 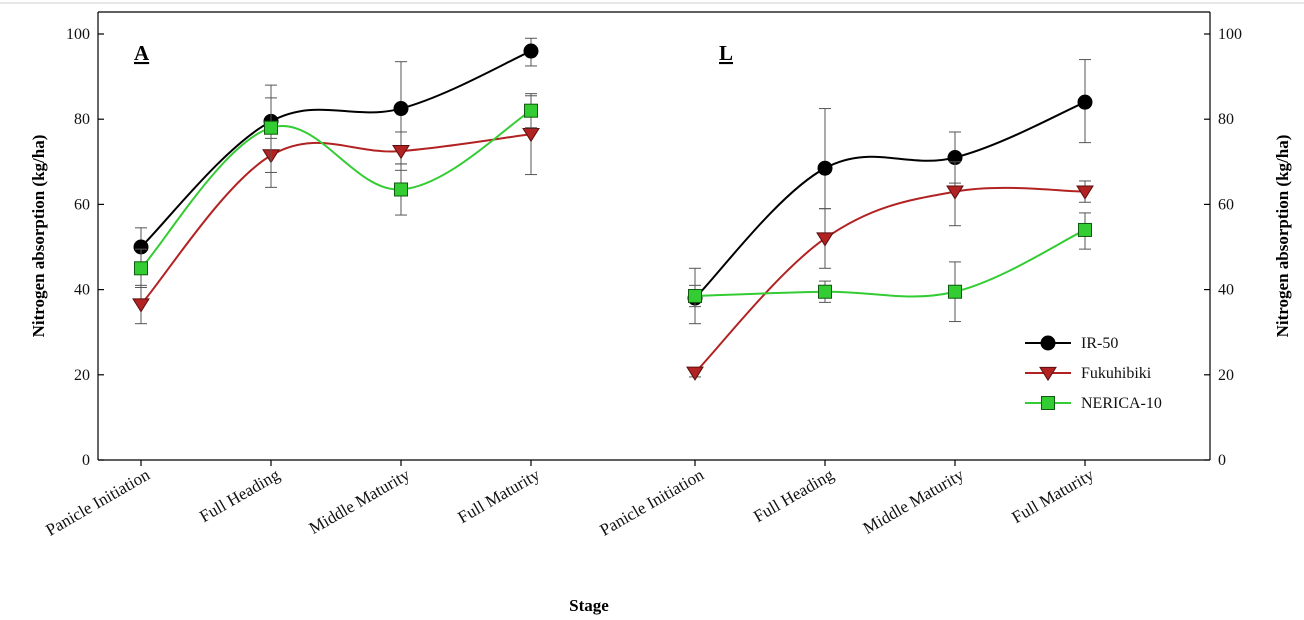 I want to click on legend: IR-50 Fukuhibiki NERICA-10, so click(x=1093, y=373).